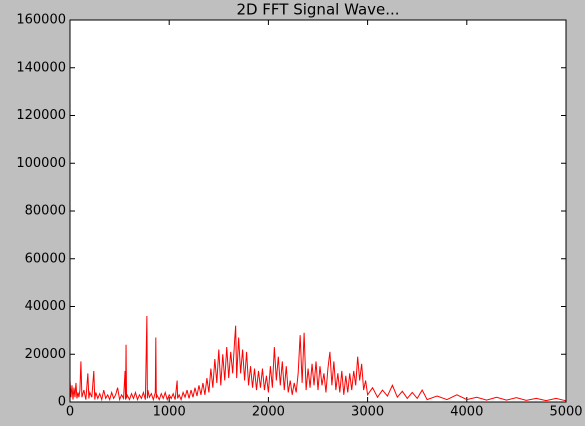  Describe the element at coordinates (169, 412) in the screenshot. I see `x-tick-label: 1000` at that location.